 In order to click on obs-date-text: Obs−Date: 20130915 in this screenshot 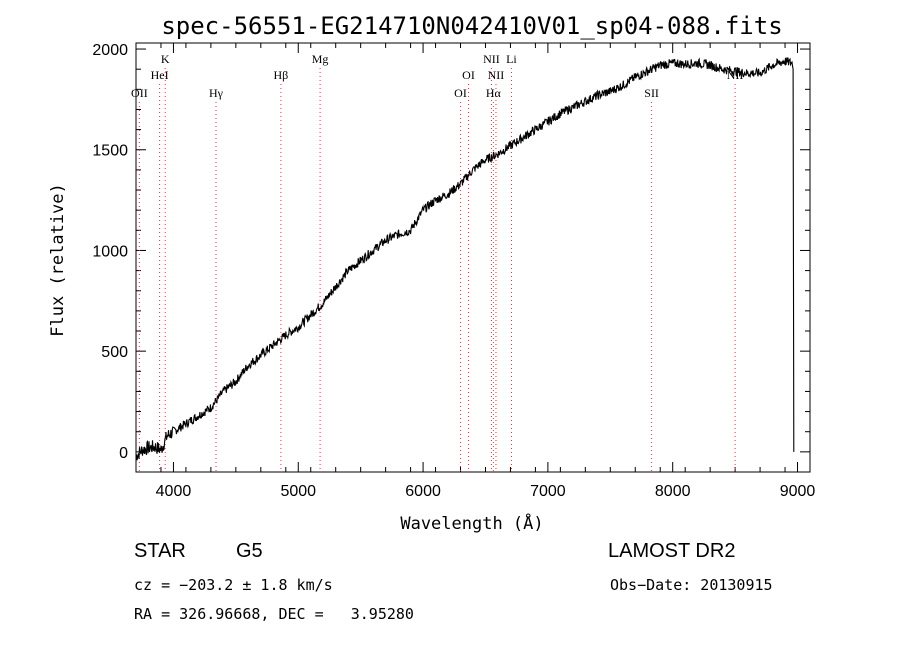, I will do `click(691, 585)`.